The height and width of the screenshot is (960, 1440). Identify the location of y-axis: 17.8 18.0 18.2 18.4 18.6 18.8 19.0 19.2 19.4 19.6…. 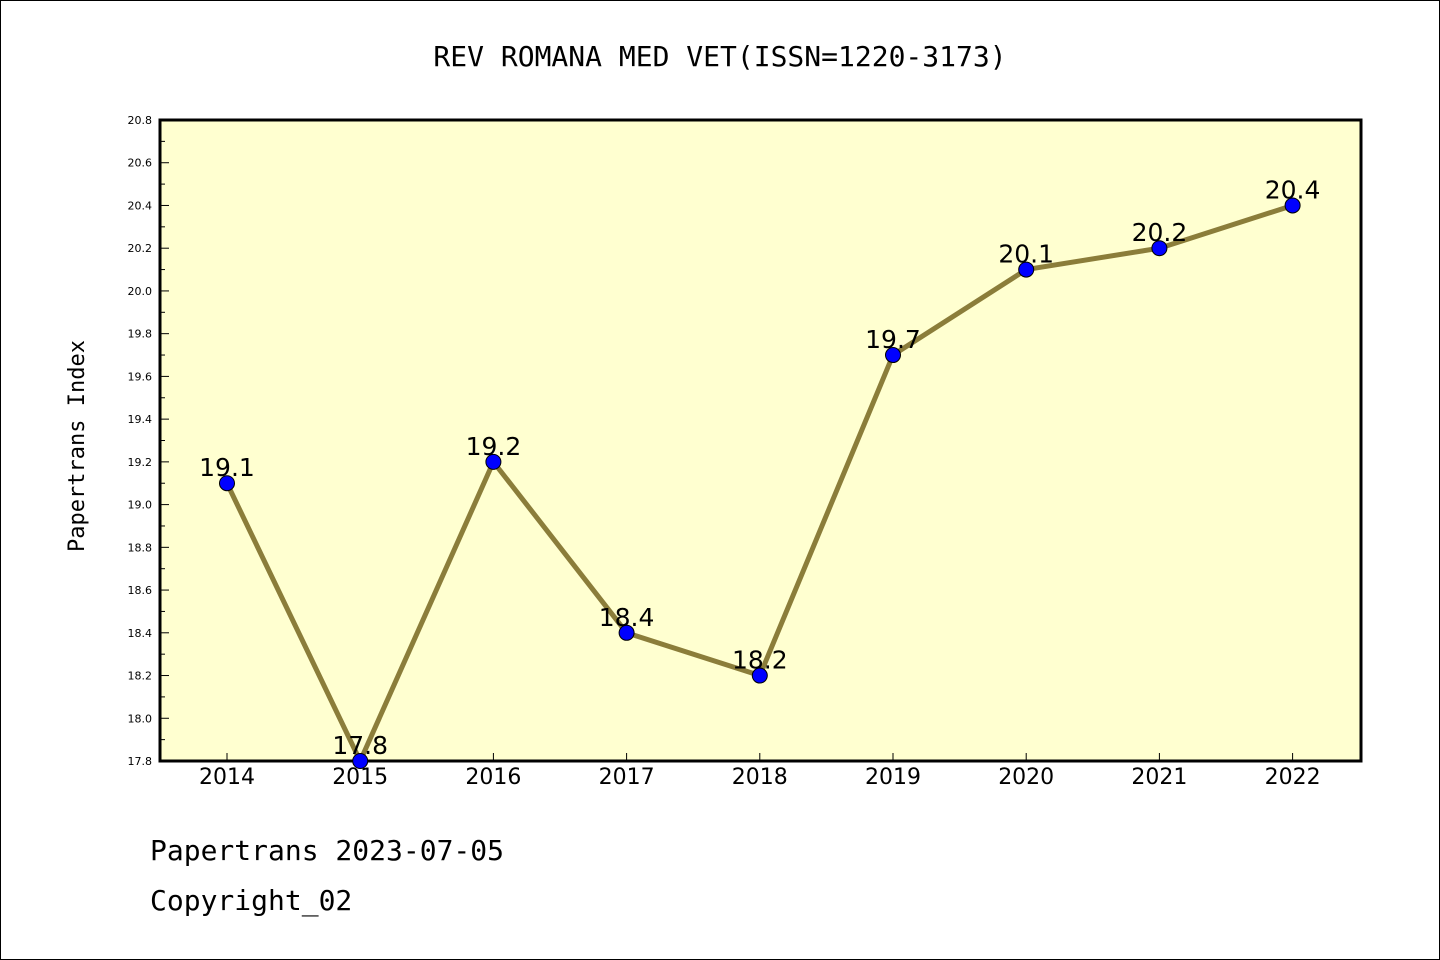
(148, 441).